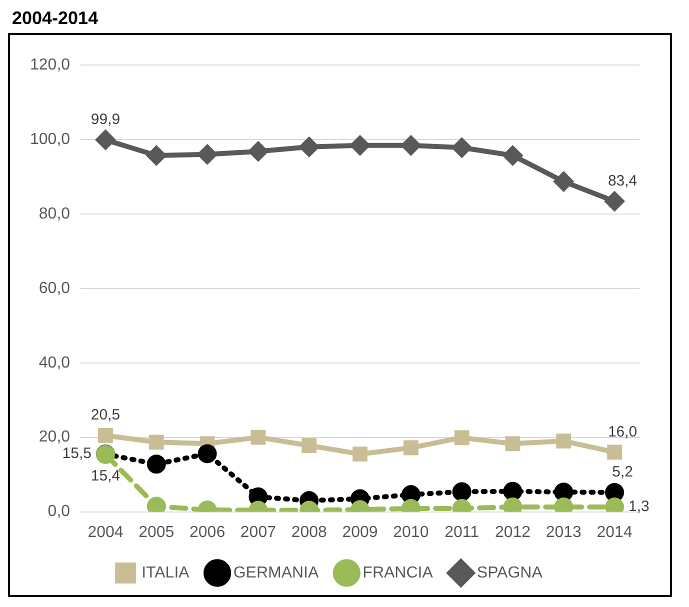 This screenshot has height=607, width=689. I want to click on x-tick-label: 2011, so click(462, 532).